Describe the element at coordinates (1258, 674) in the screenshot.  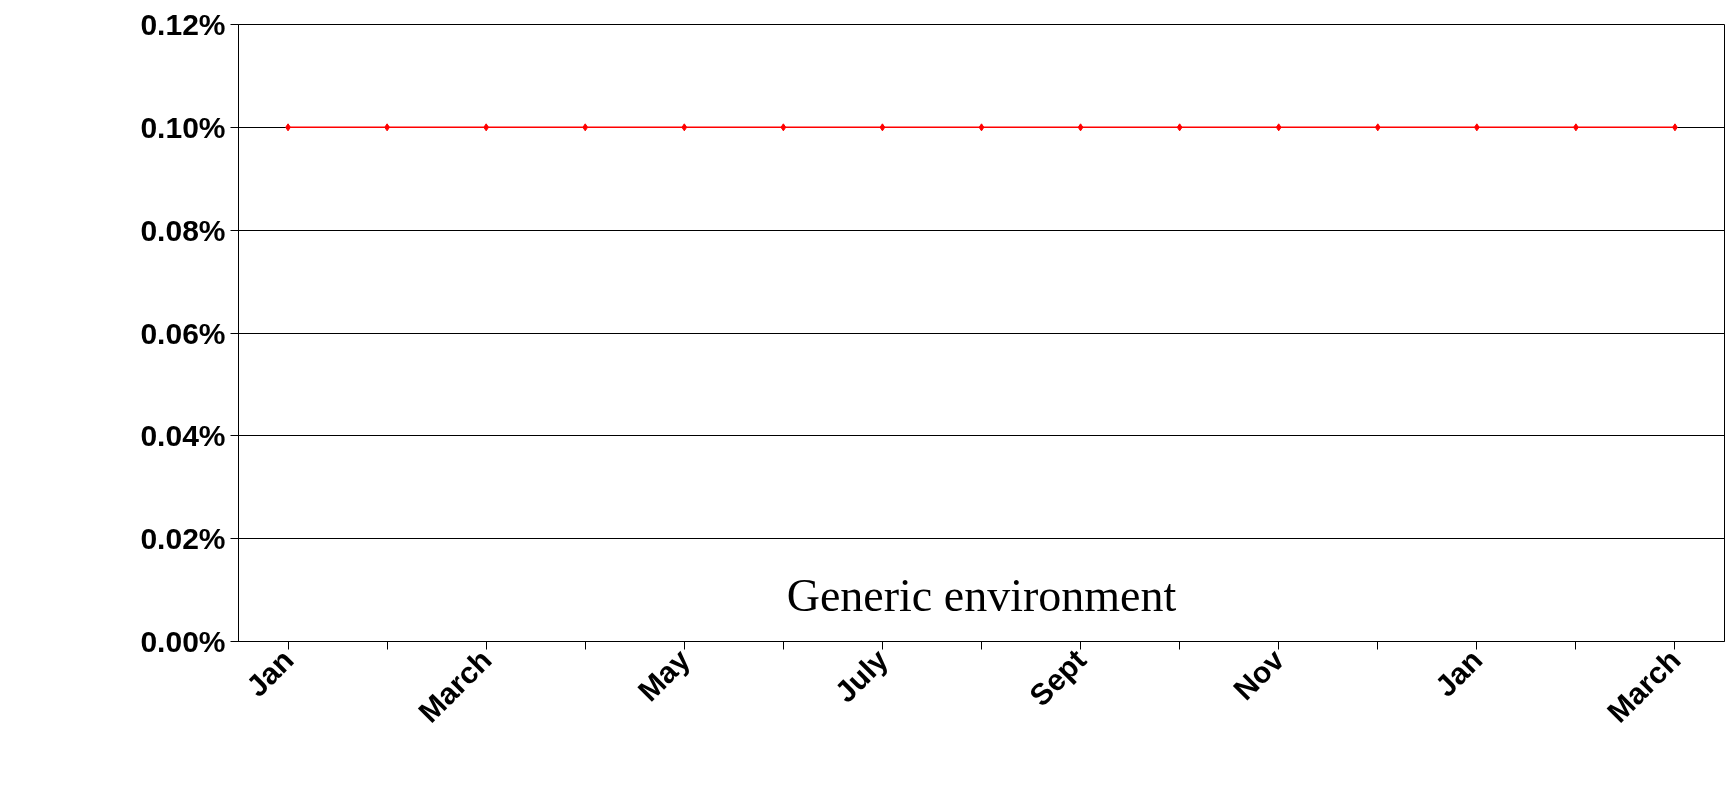
I see `x-tick-label: Nov` at that location.